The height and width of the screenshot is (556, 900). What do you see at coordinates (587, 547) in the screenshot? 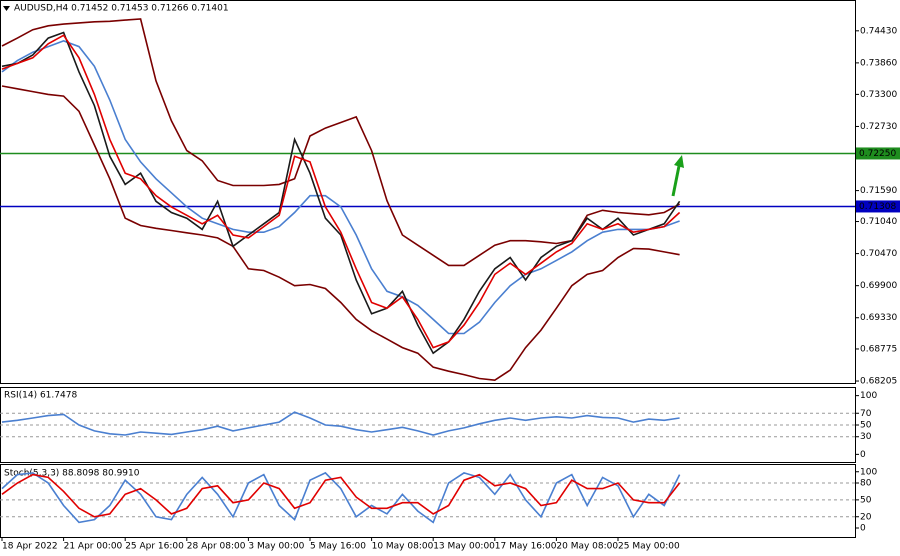
I see `x-tick-label: 20 May 08:00` at bounding box center [587, 547].